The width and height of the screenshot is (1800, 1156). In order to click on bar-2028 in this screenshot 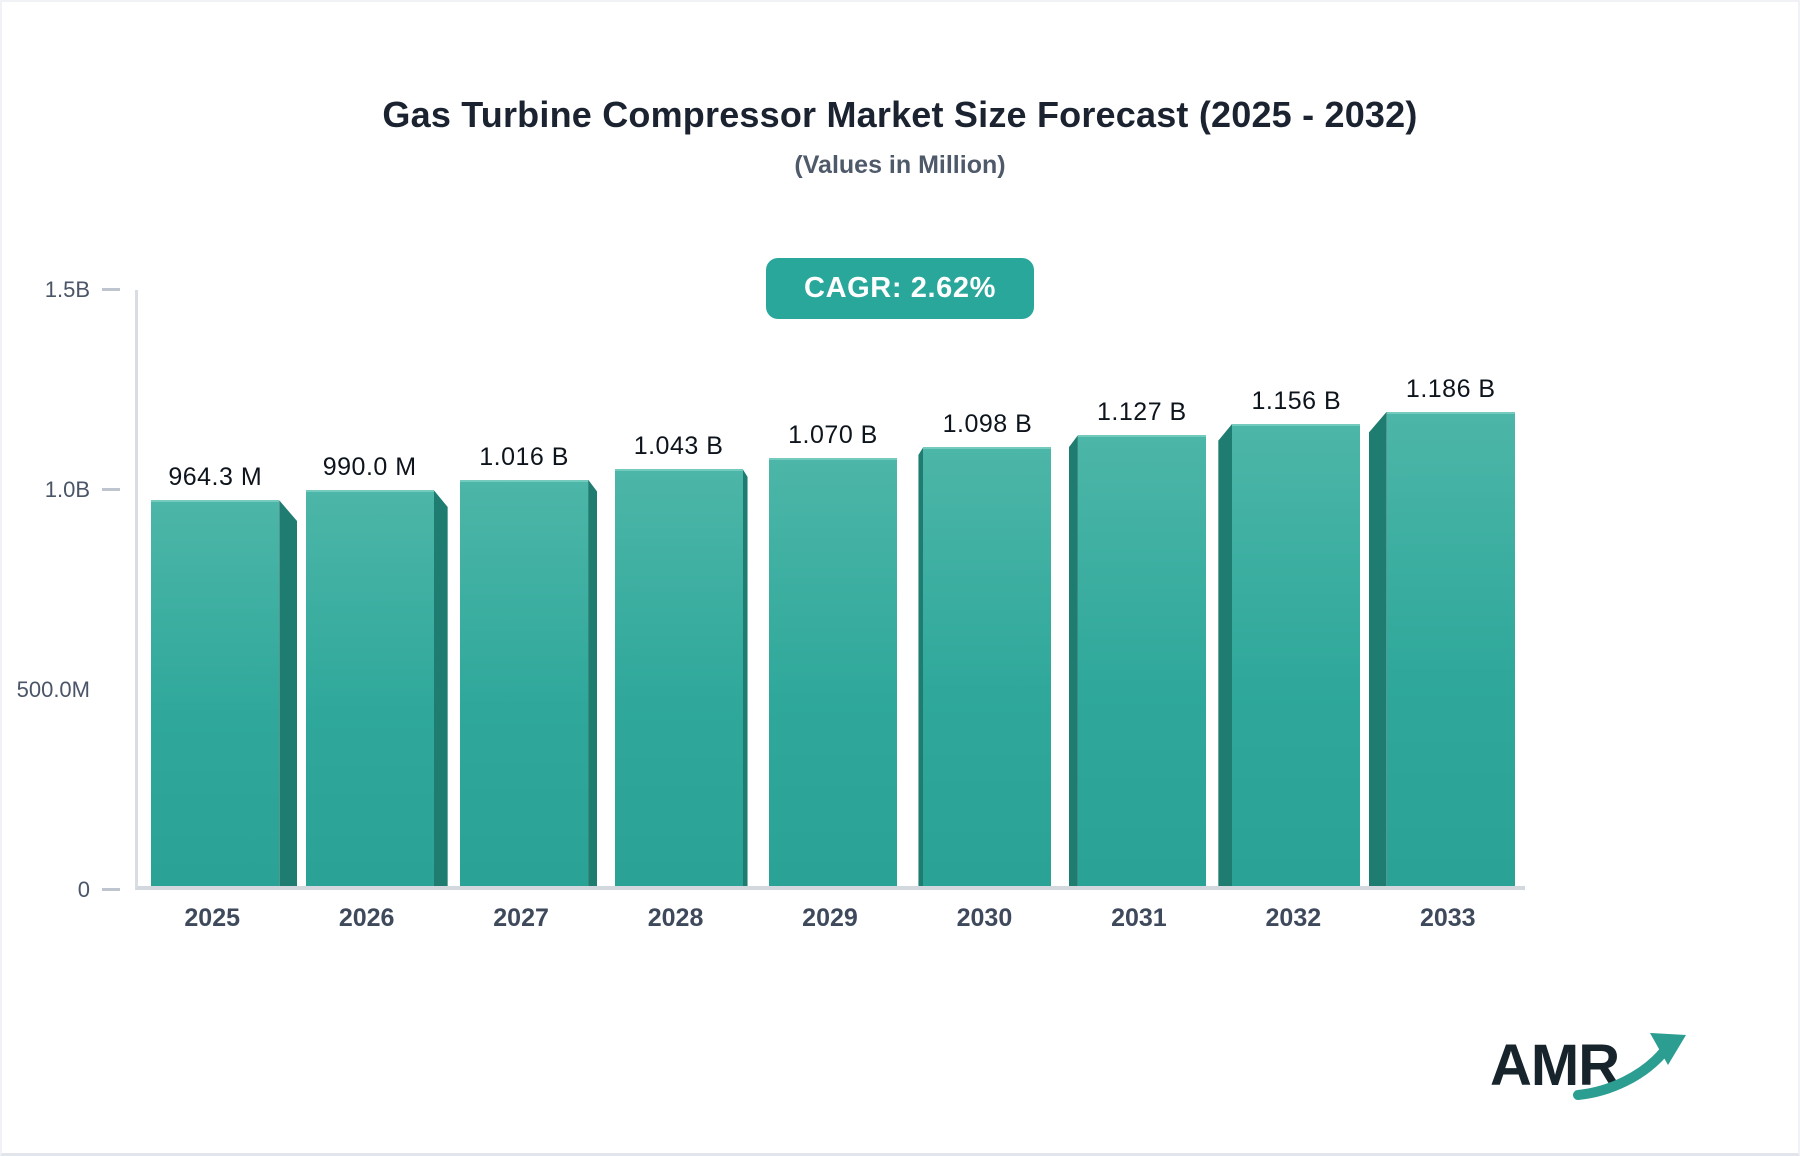, I will do `click(681, 677)`.